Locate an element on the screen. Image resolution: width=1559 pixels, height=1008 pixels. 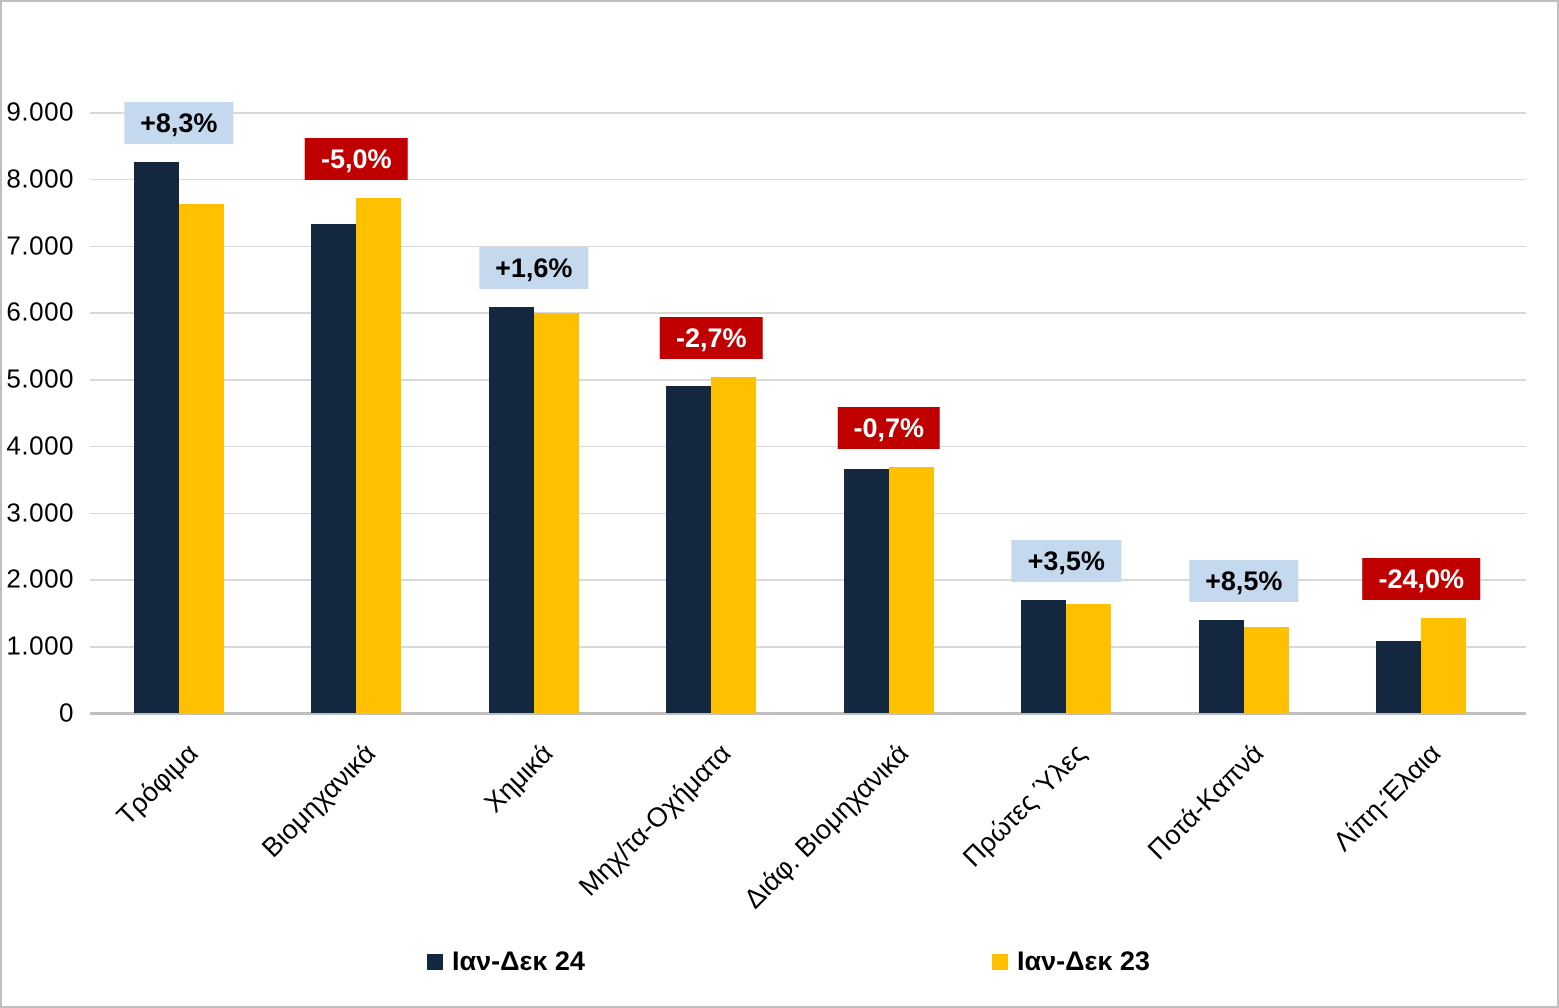
change-label-cat5: -0,7% is located at coordinates (889, 428).